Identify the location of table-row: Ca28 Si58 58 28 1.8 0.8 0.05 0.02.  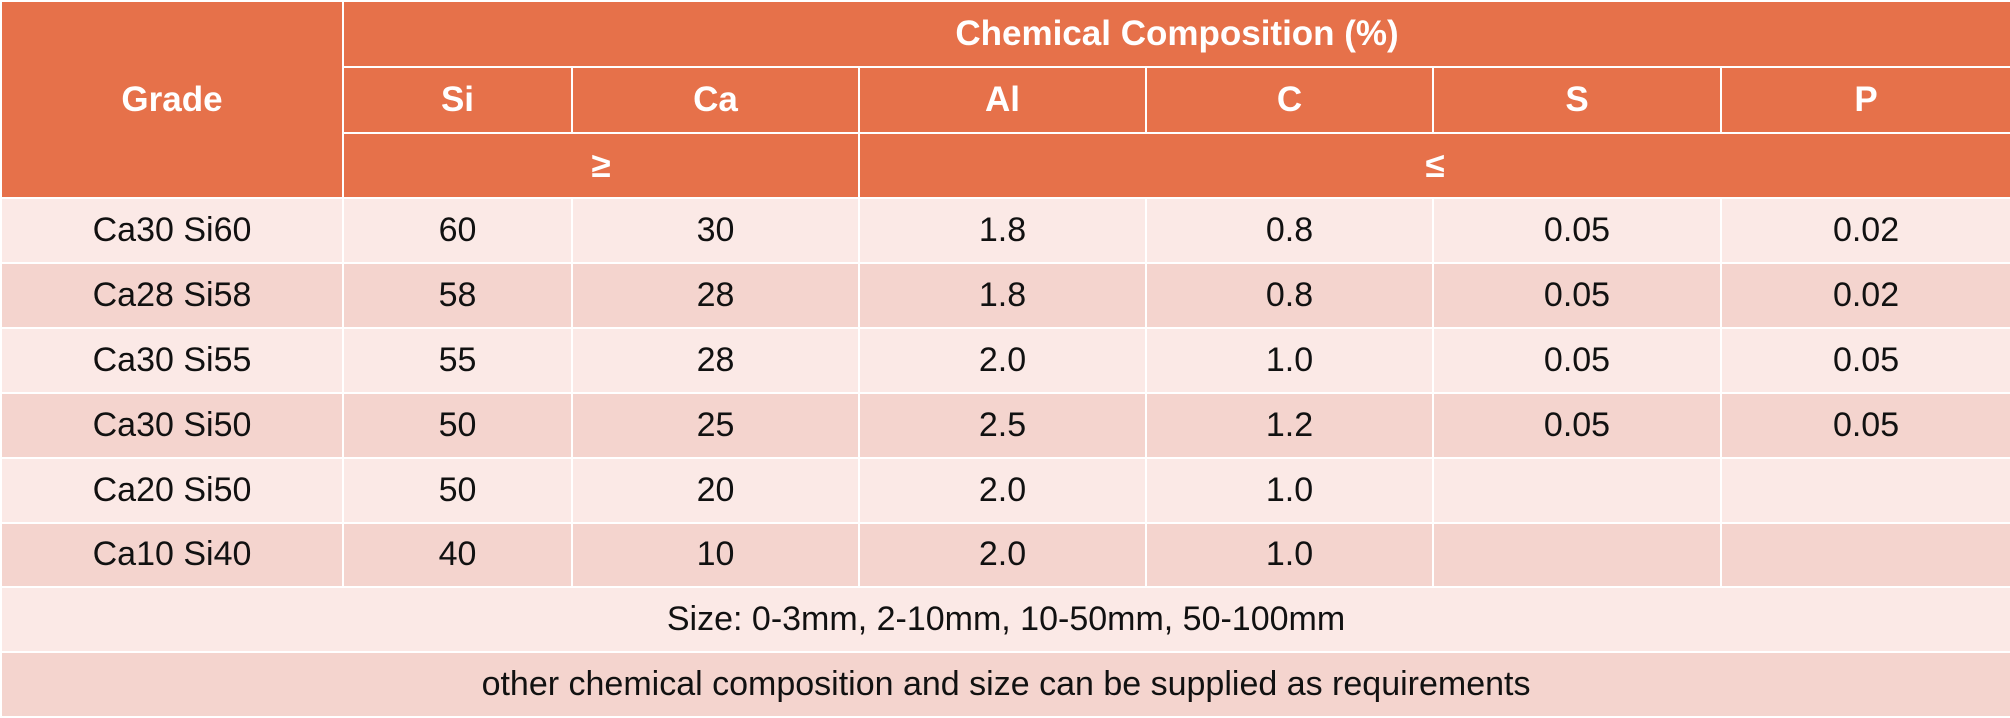
(1005, 296).